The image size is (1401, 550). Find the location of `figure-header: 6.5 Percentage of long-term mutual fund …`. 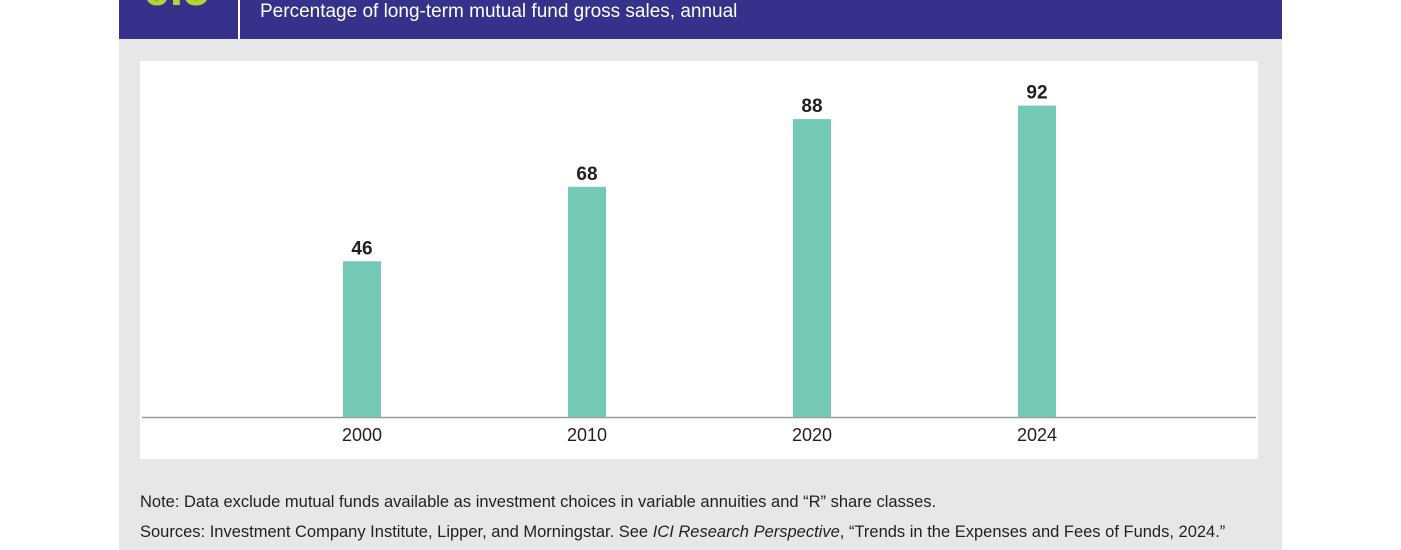

figure-header: 6.5 Percentage of long-term mutual fund … is located at coordinates (700, 19).